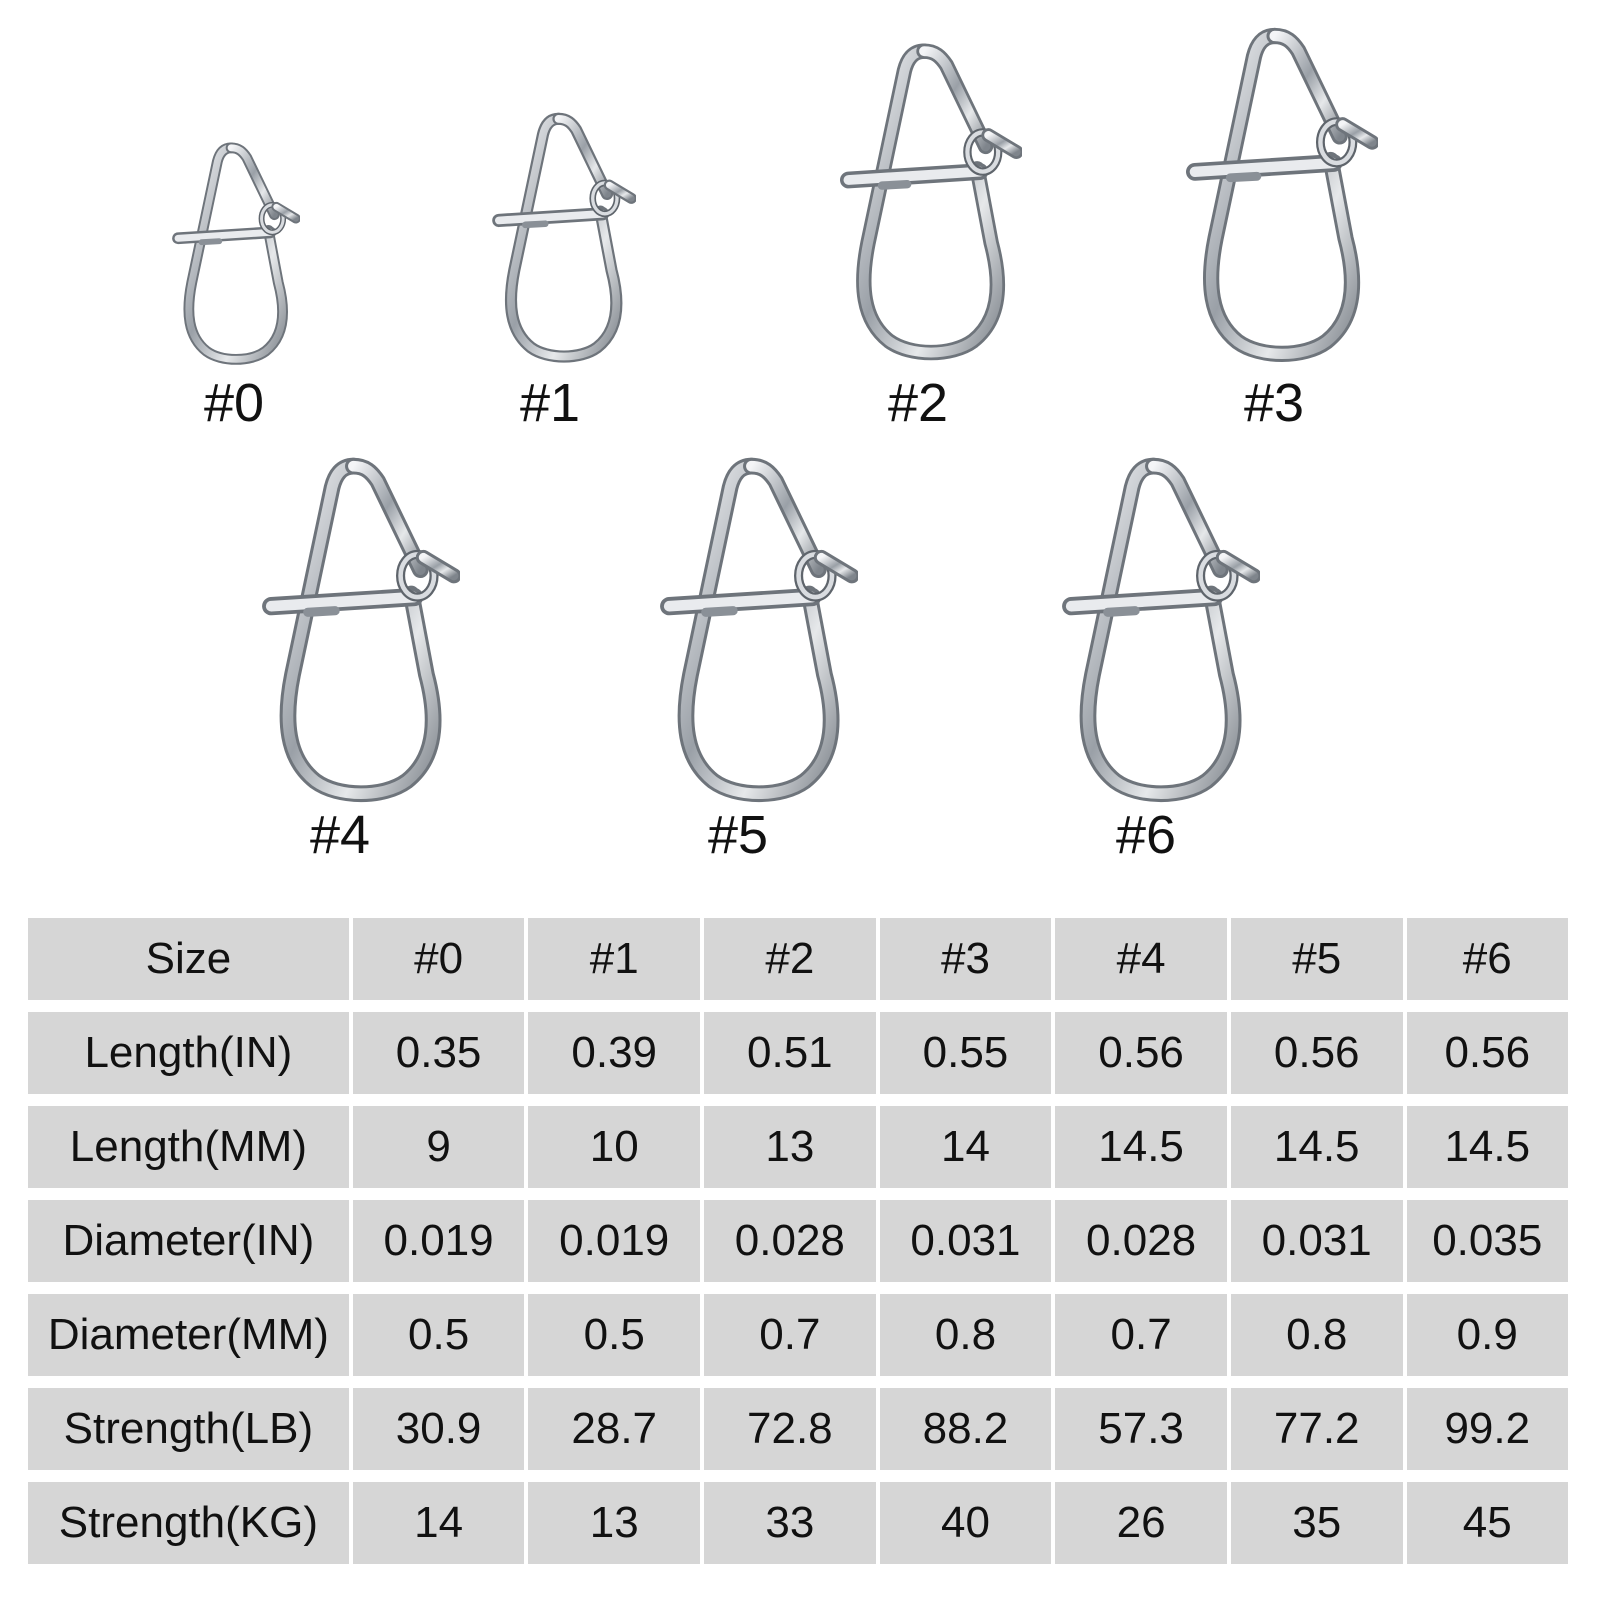 This screenshot has width=1600, height=1600. Describe the element at coordinates (188, 1147) in the screenshot. I see `row-label: Length(MM)` at that location.